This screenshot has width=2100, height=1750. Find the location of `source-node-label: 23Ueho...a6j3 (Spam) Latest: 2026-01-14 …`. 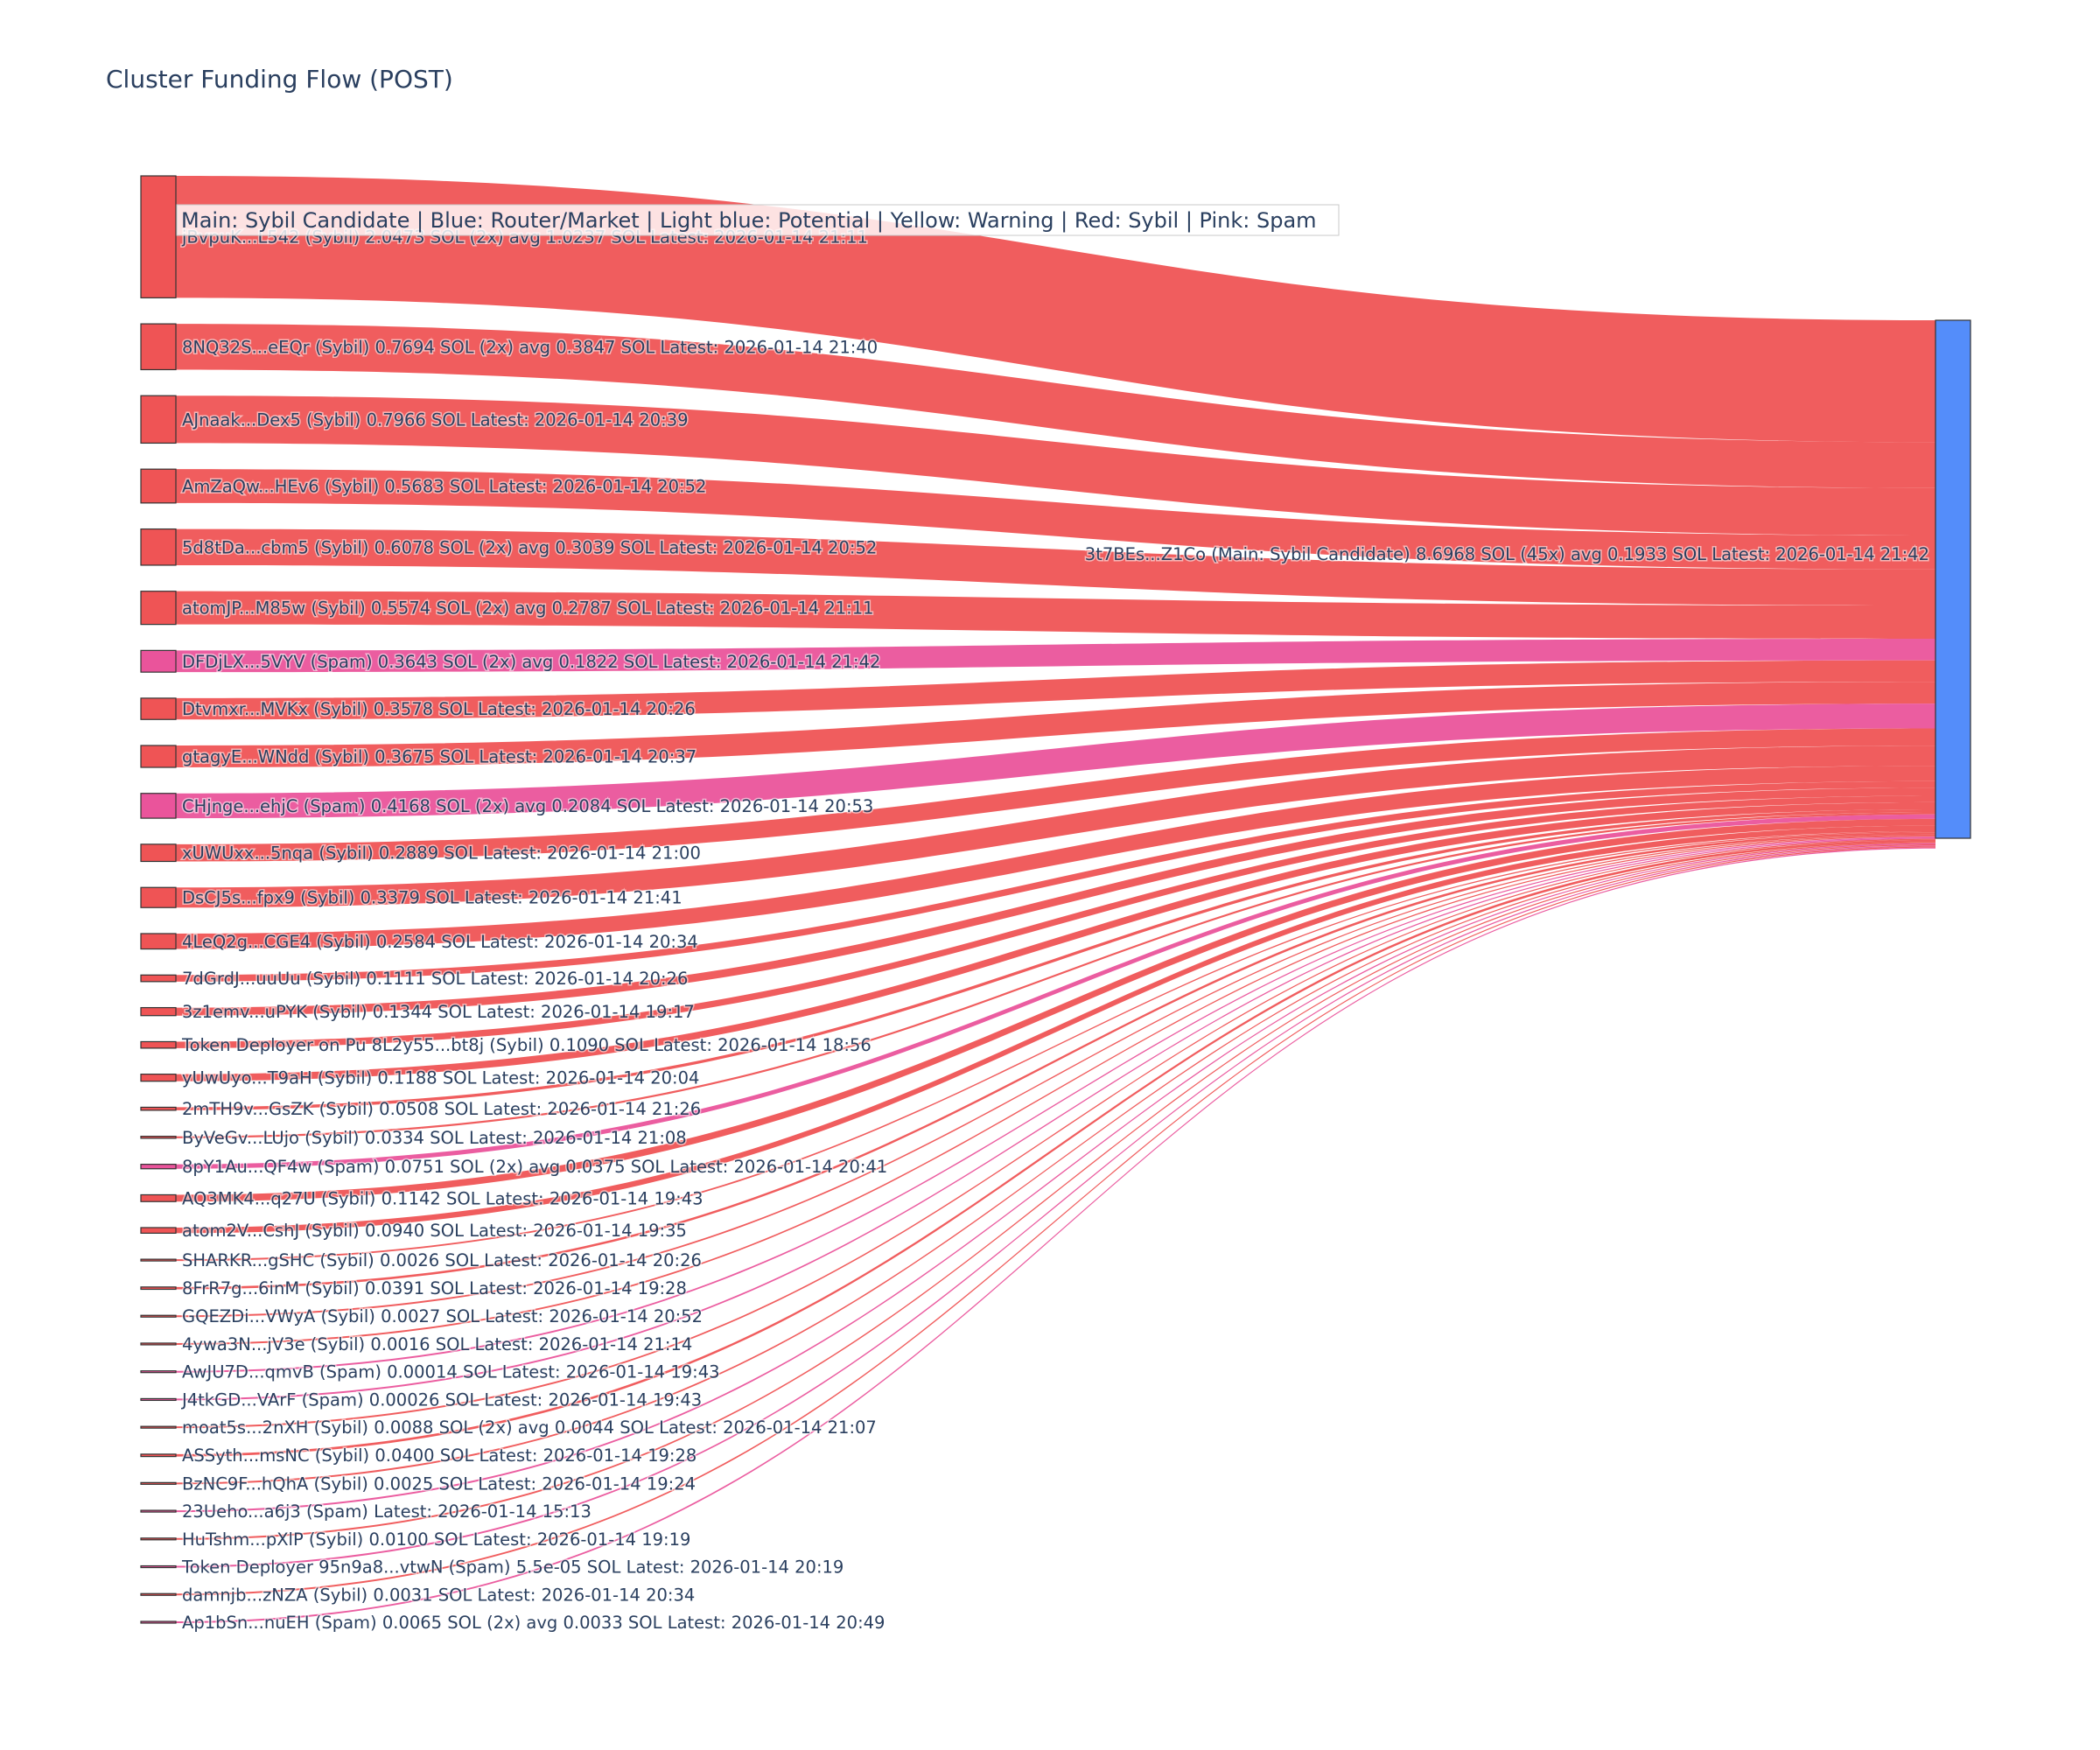

source-node-label: 23Ueho...a6j3 (Spam) Latest: 2026-01-14 … is located at coordinates (387, 1512).